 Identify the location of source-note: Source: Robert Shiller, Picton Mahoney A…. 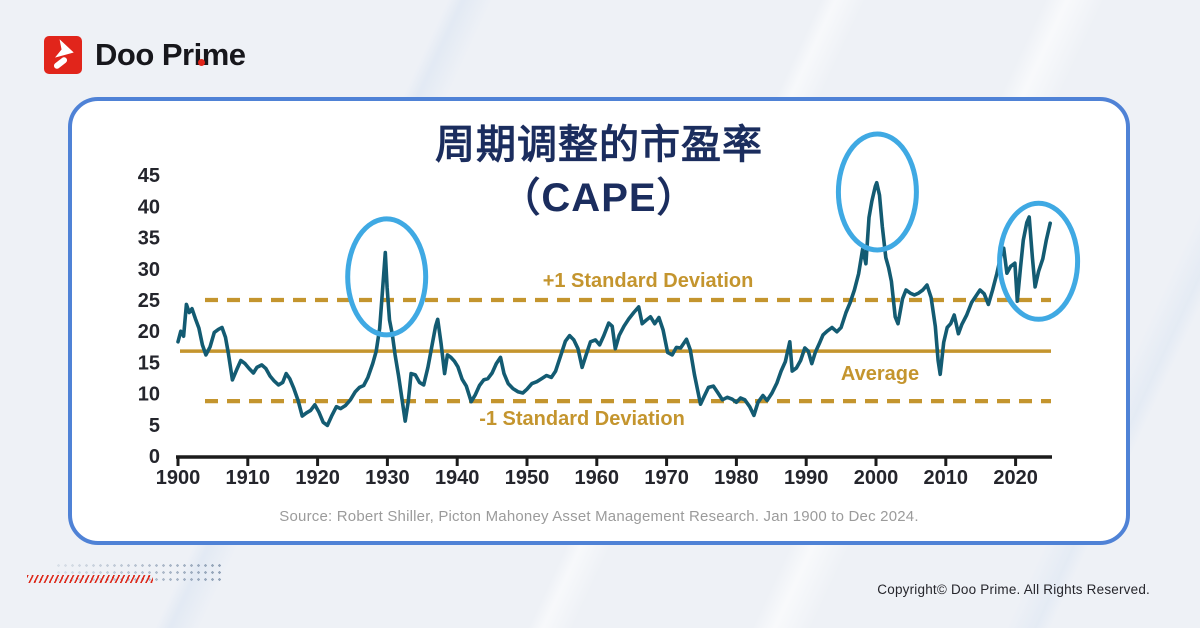
(599, 516).